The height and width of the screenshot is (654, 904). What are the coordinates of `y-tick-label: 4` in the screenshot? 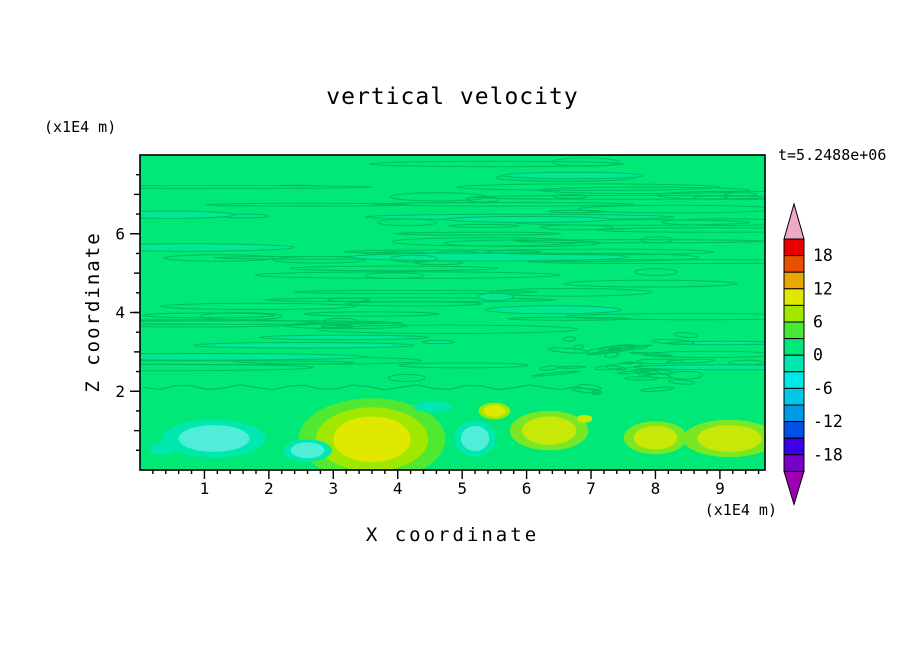 It's located at (120, 312).